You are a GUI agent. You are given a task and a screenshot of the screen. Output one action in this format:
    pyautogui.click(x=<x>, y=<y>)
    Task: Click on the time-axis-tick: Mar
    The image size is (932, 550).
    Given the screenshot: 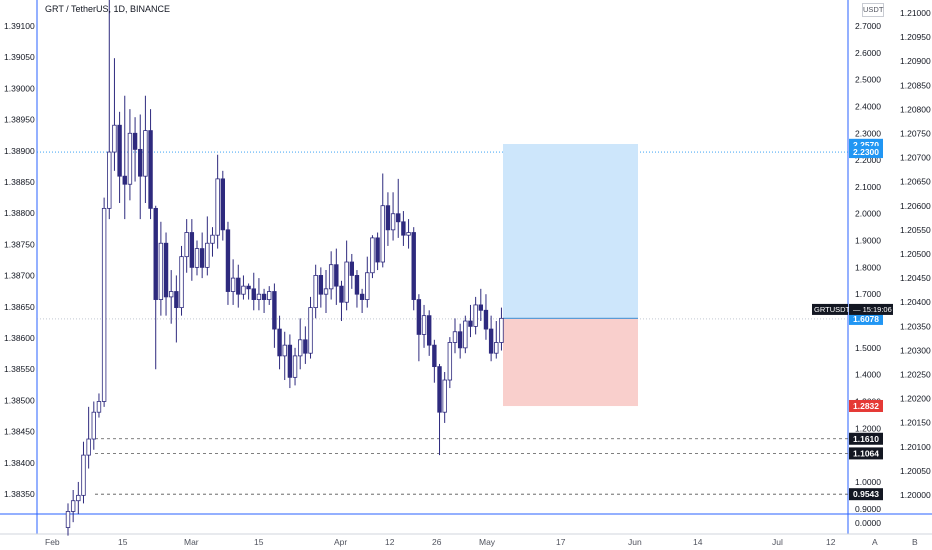 What is the action you would take?
    pyautogui.click(x=191, y=542)
    